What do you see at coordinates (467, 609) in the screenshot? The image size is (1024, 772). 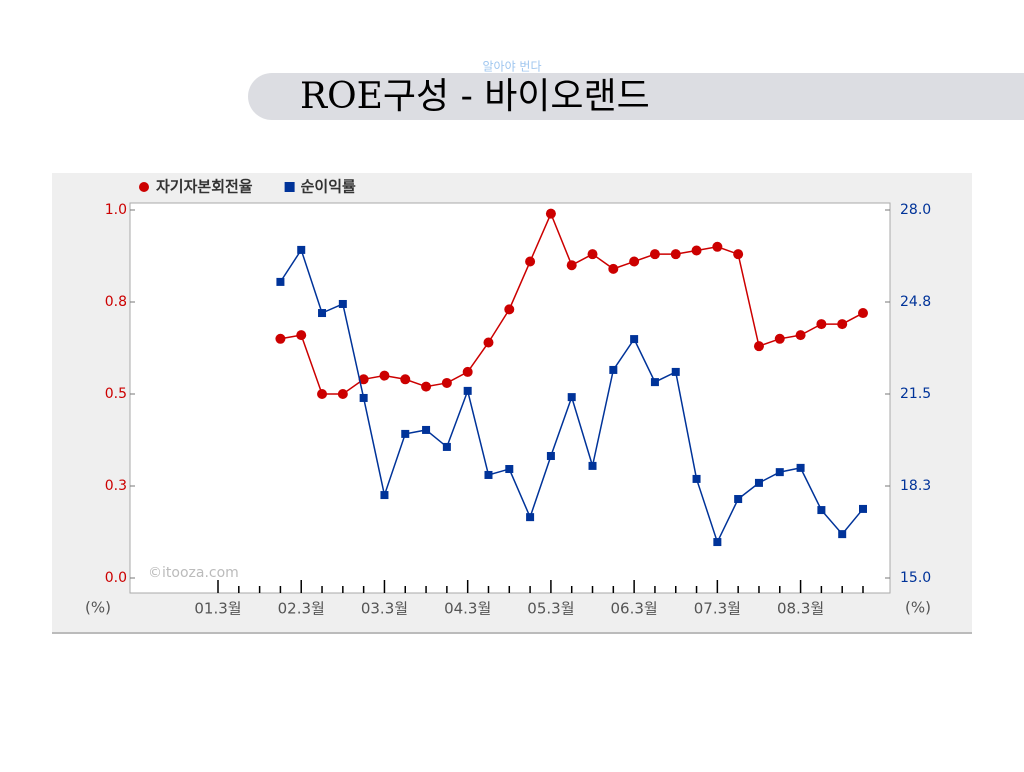 I see `x-tick-label: 04.3월` at bounding box center [467, 609].